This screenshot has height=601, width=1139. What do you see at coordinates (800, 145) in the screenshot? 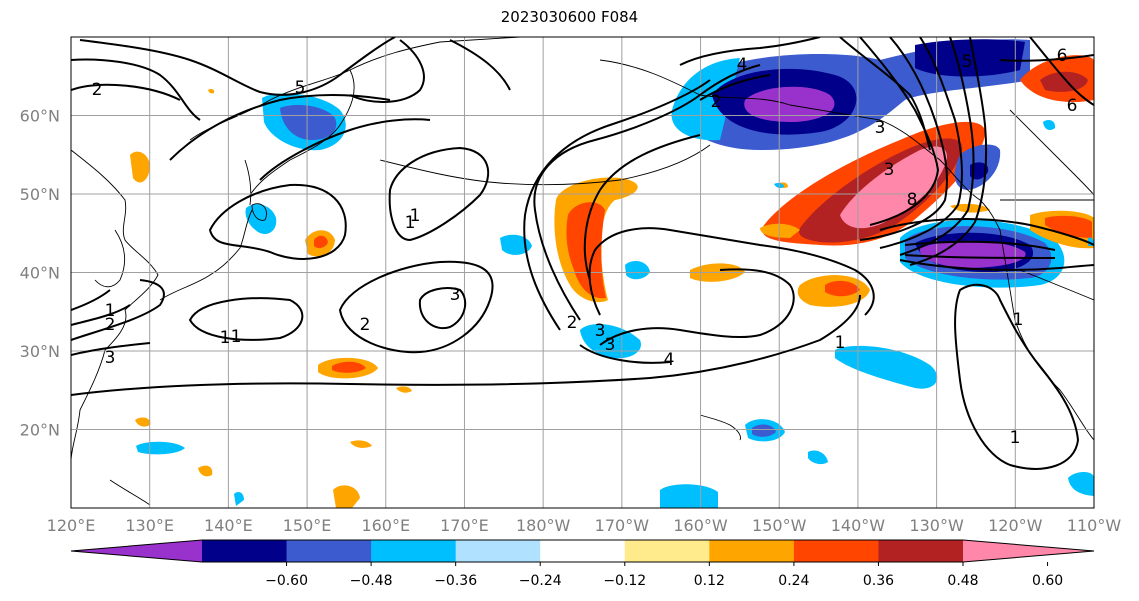
I see `alaska-coast` at bounding box center [800, 145].